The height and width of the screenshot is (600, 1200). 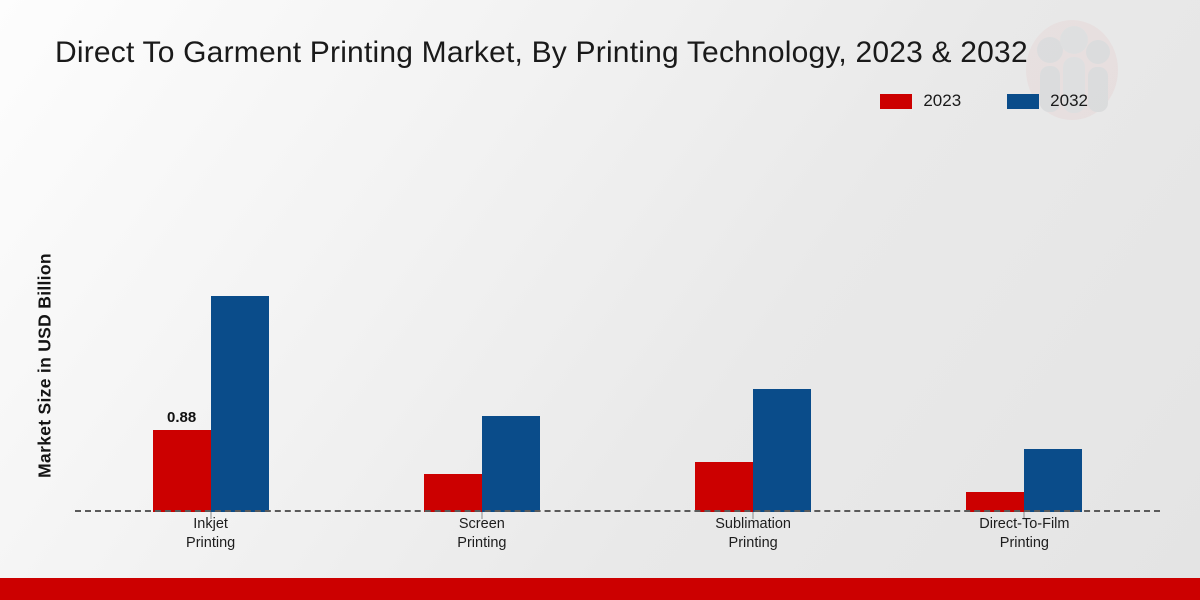 What do you see at coordinates (182, 418) in the screenshot?
I see `bar-value-label: 0.88` at bounding box center [182, 418].